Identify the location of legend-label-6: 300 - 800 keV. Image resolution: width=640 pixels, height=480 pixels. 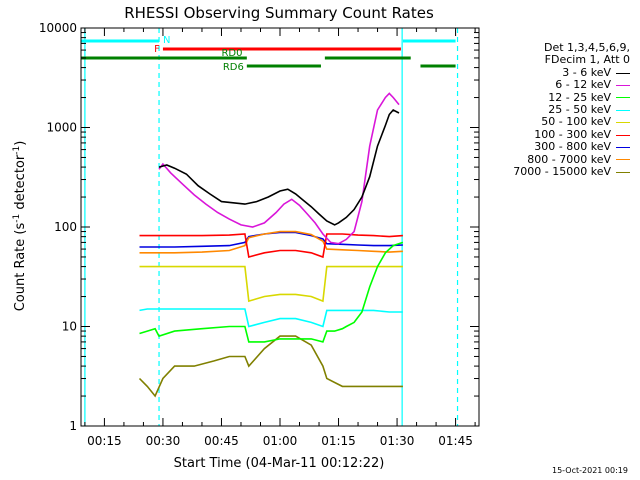
(572, 147).